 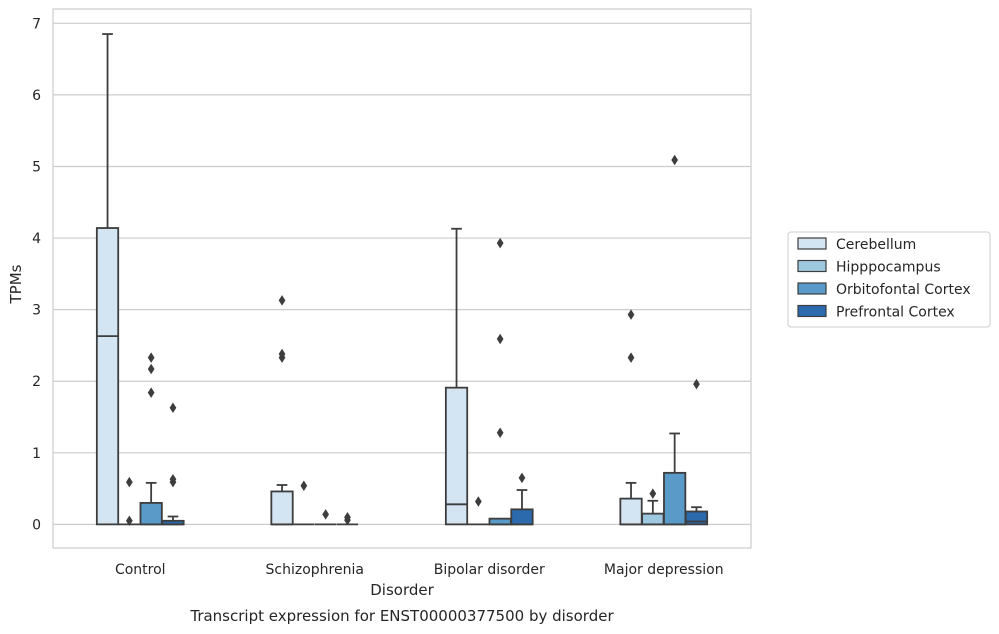 I want to click on x-axis-label: Disorder, so click(x=402, y=590).